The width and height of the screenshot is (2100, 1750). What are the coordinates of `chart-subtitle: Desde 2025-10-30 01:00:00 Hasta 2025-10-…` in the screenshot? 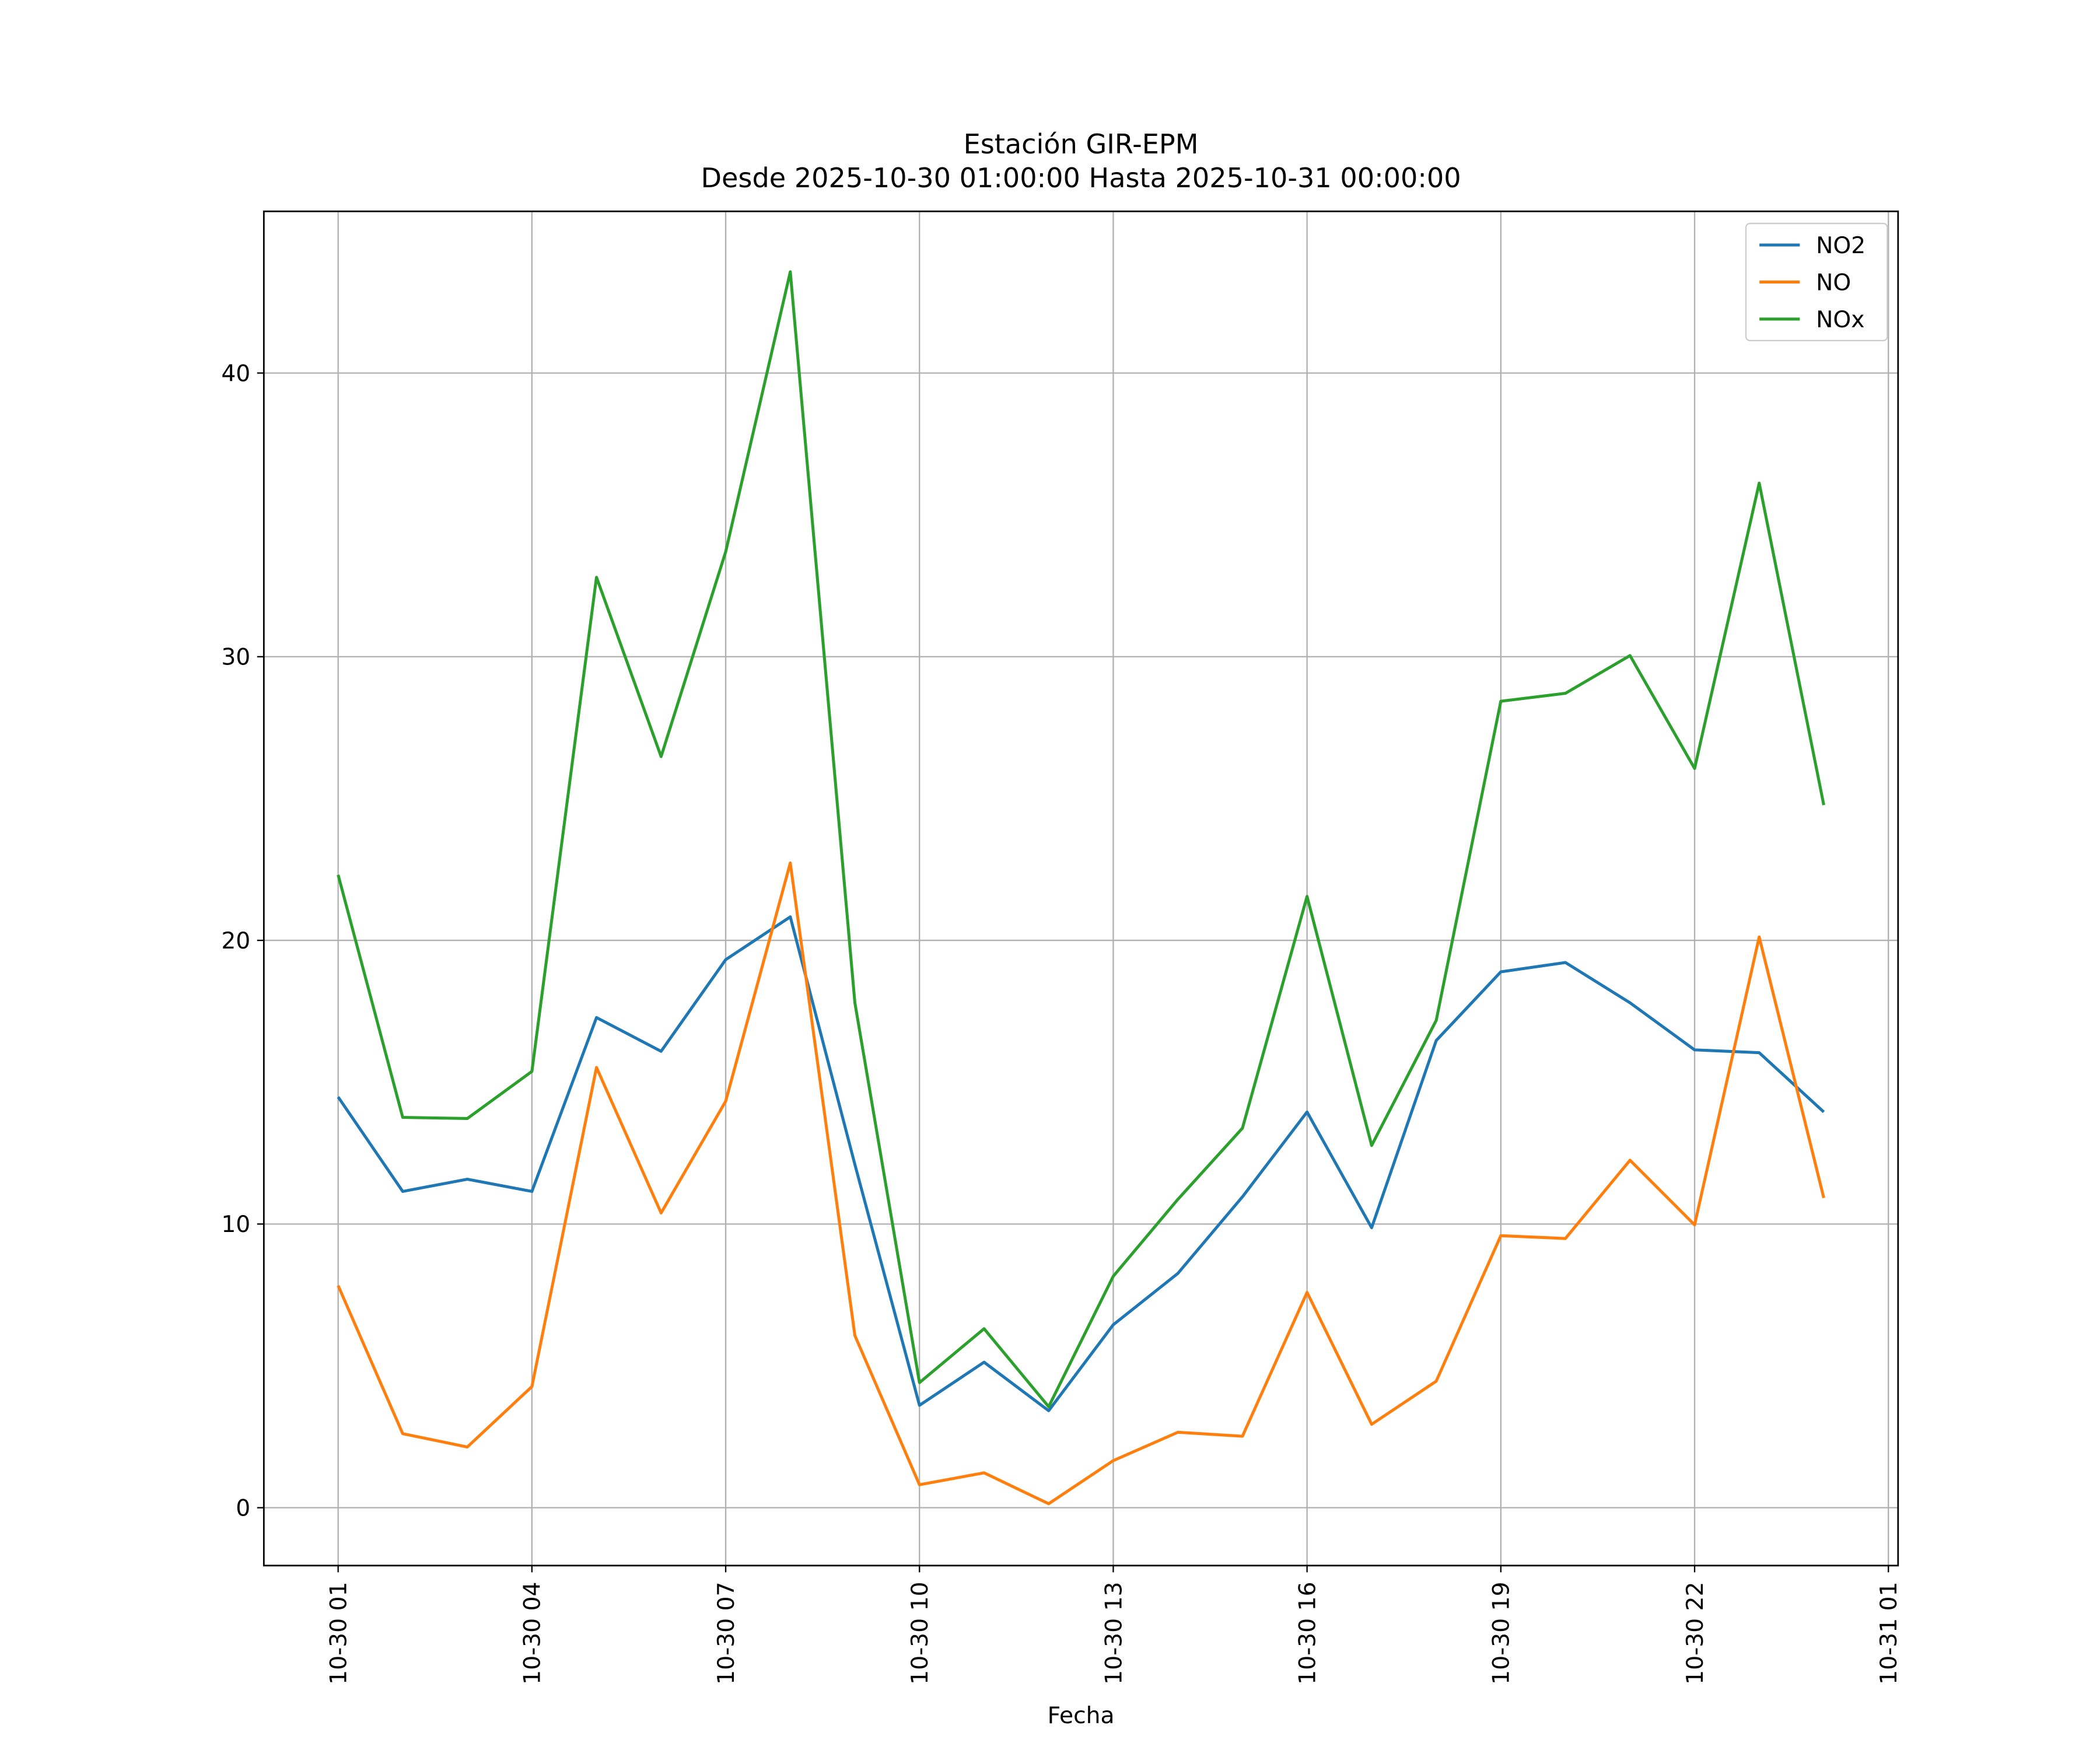 It's located at (1081, 178).